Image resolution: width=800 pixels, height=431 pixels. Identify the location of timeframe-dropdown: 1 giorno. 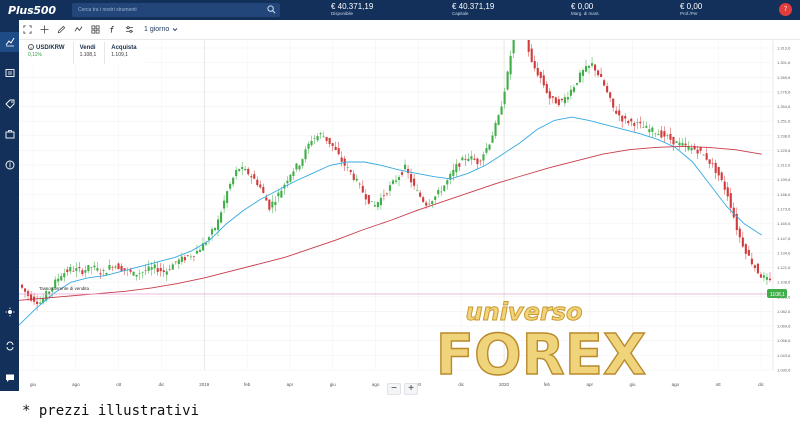
(161, 29).